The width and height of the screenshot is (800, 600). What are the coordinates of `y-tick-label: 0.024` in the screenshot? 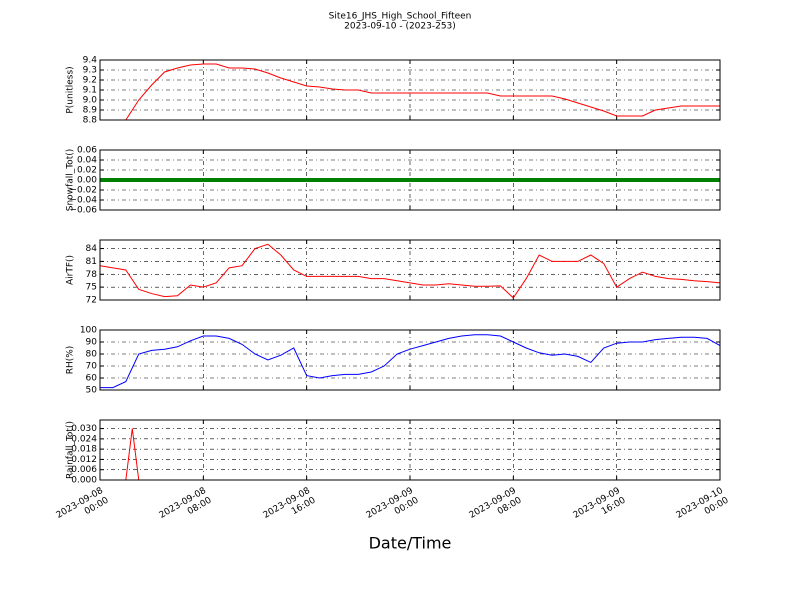 It's located at (84, 439).